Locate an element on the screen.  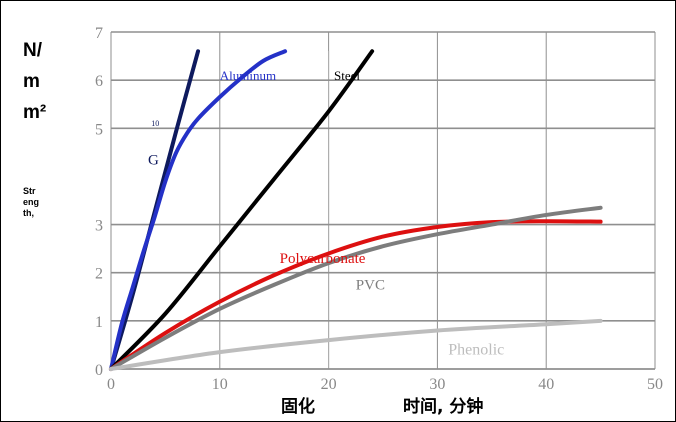
y-label-line: th, is located at coordinates (28, 213).